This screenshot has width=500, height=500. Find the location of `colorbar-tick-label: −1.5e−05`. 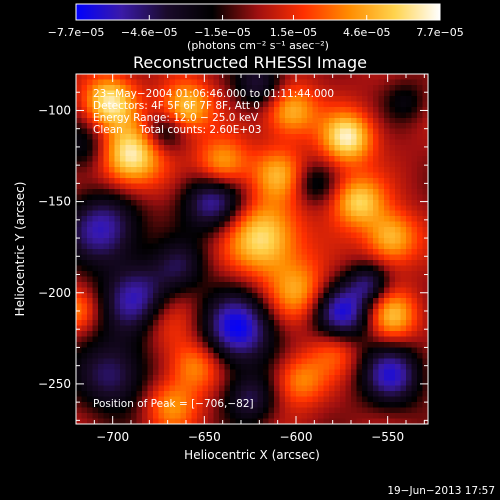

colorbar-tick-label: −1.5e−05 is located at coordinates (222, 32).